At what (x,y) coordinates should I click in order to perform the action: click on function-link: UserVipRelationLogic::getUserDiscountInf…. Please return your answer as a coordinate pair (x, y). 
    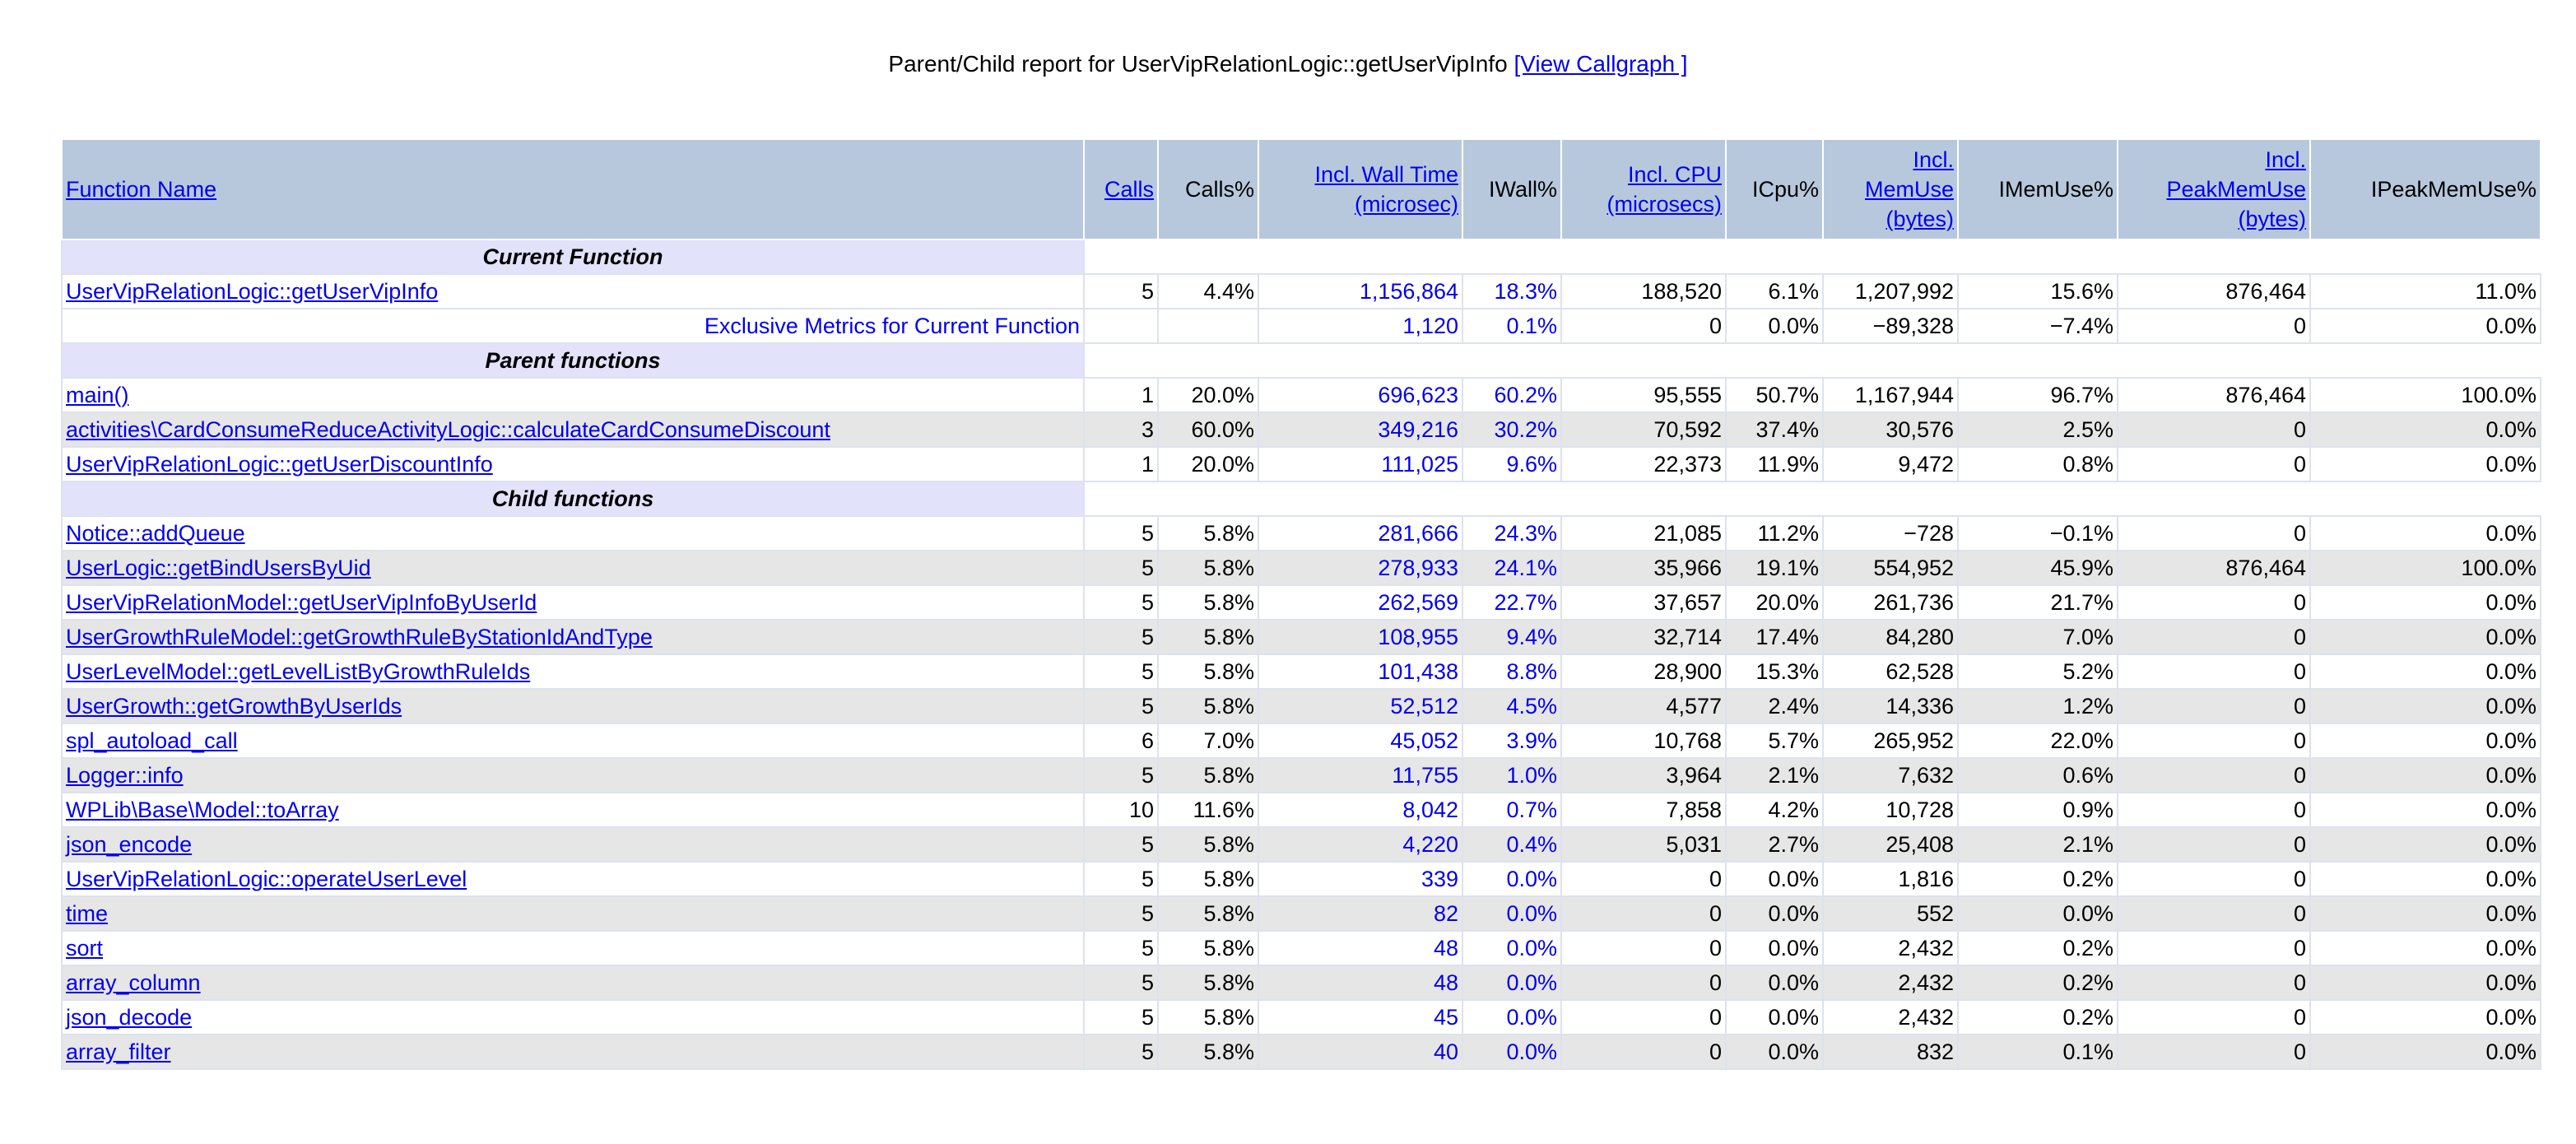
    Looking at the image, I should click on (279, 464).